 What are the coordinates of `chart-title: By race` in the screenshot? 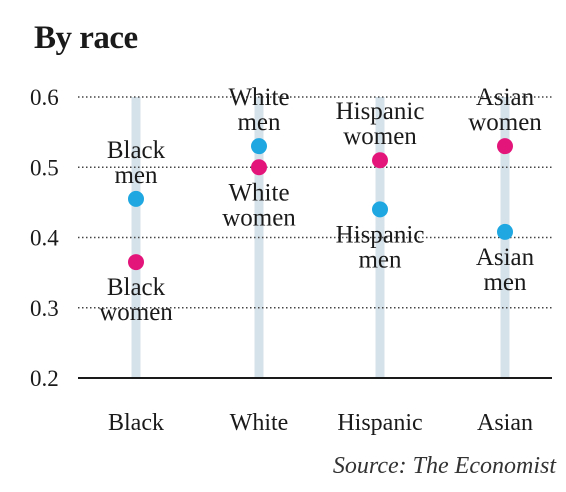 It's located at (86, 38).